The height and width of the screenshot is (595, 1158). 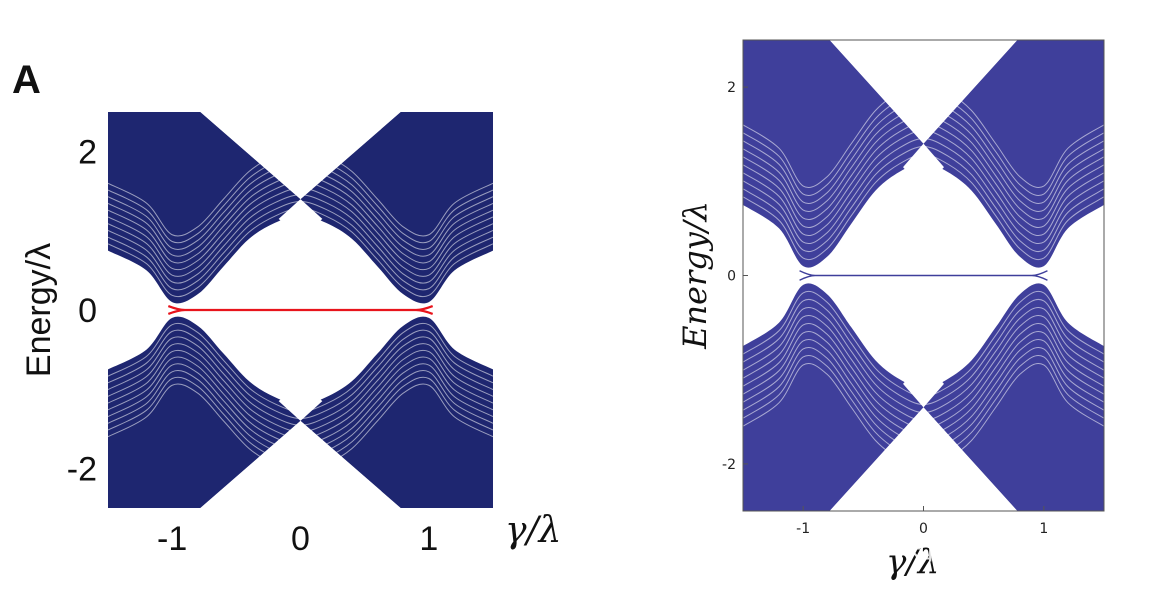 I want to click on panel-b-y-tick-label: -2, so click(x=729, y=465).